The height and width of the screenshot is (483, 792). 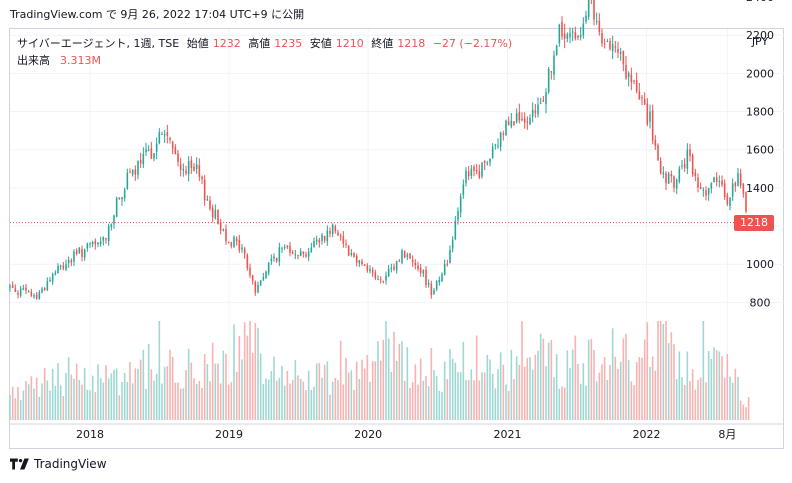 I want to click on open-value: 1232, so click(x=226, y=43).